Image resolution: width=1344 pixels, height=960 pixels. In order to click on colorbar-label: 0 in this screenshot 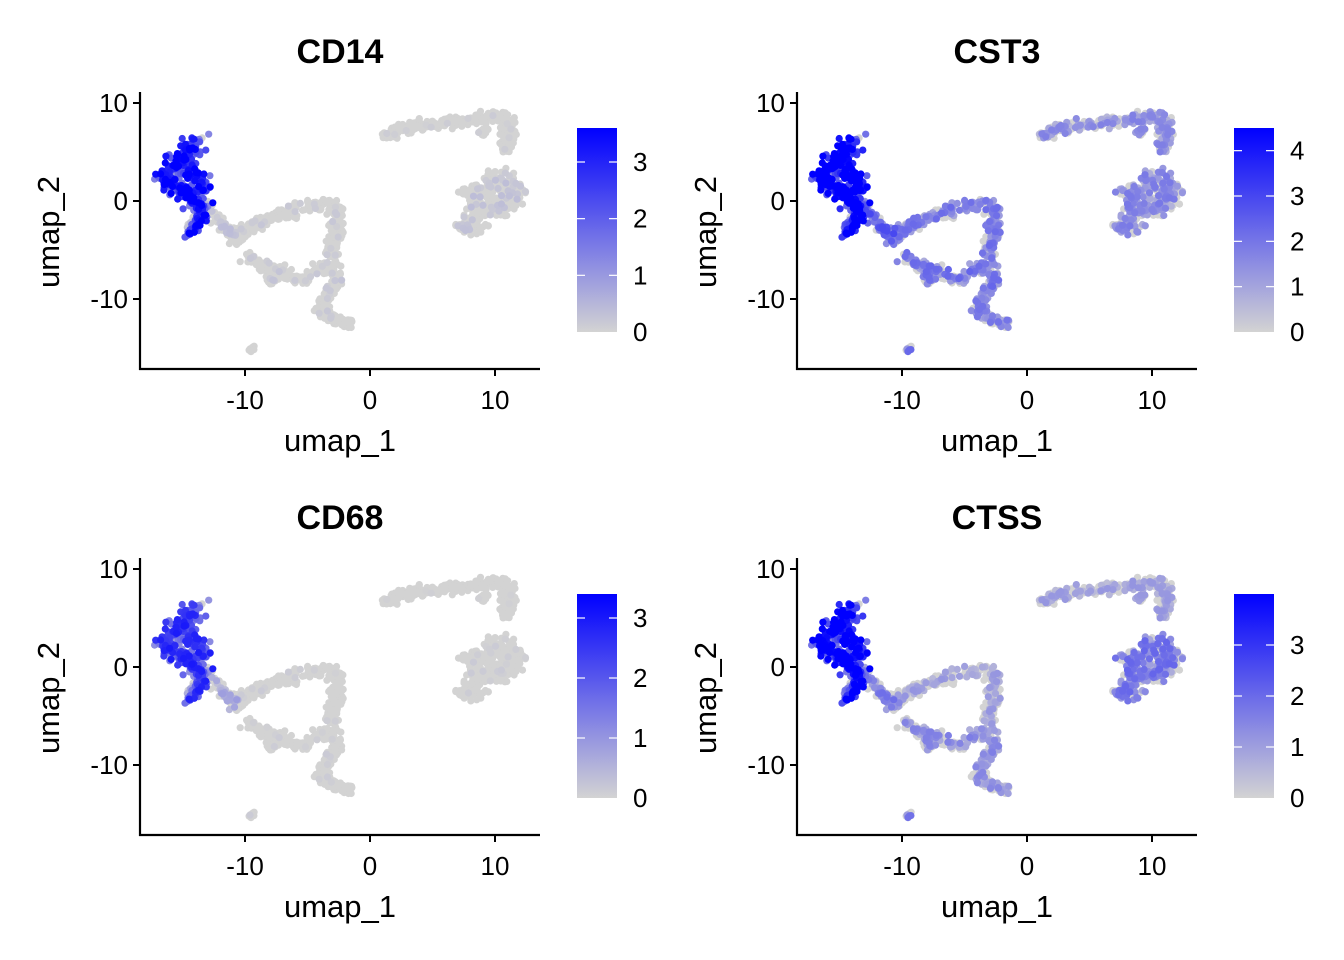, I will do `click(1297, 332)`.